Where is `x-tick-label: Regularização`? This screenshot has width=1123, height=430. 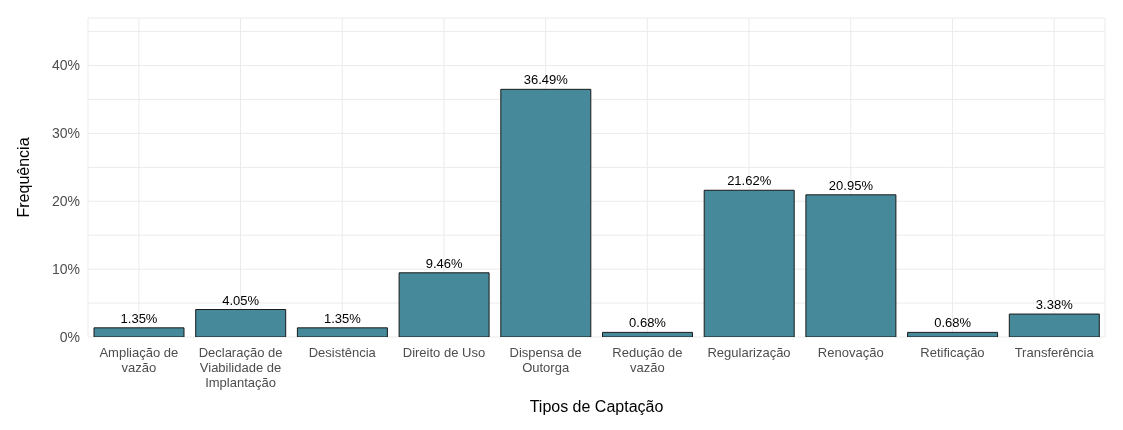
x-tick-label: Regularização is located at coordinates (749, 352).